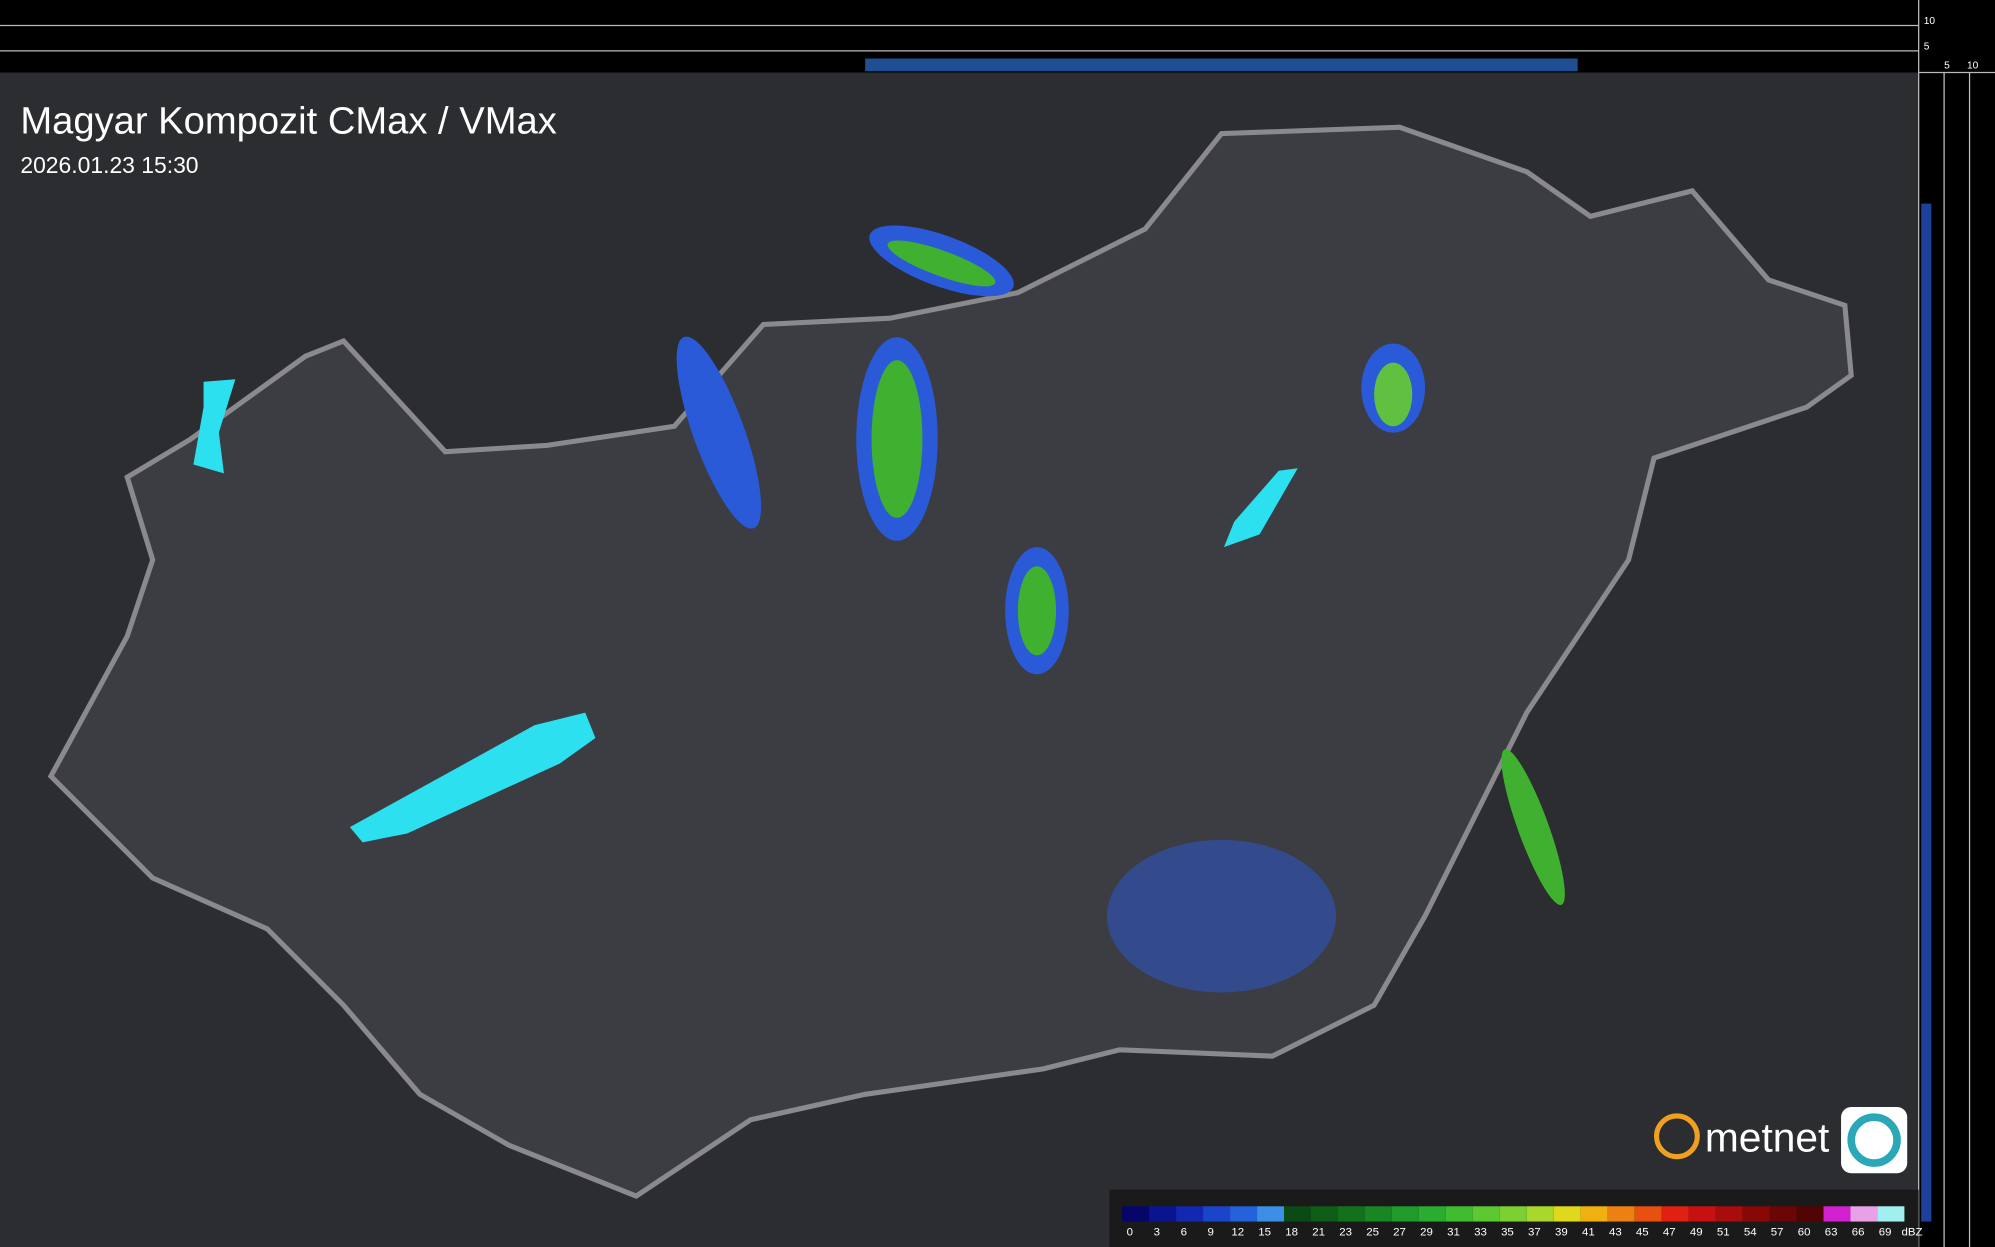 This screenshot has width=1995, height=1247. What do you see at coordinates (1453, 1233) in the screenshot?
I see `legend-label: 31` at bounding box center [1453, 1233].